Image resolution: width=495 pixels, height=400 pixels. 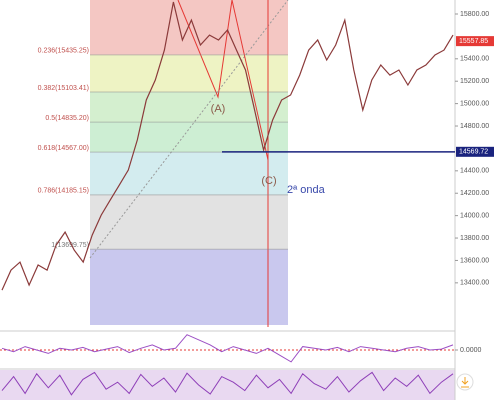 I want to click on y-tick-label: 14000.00, so click(x=474, y=215).